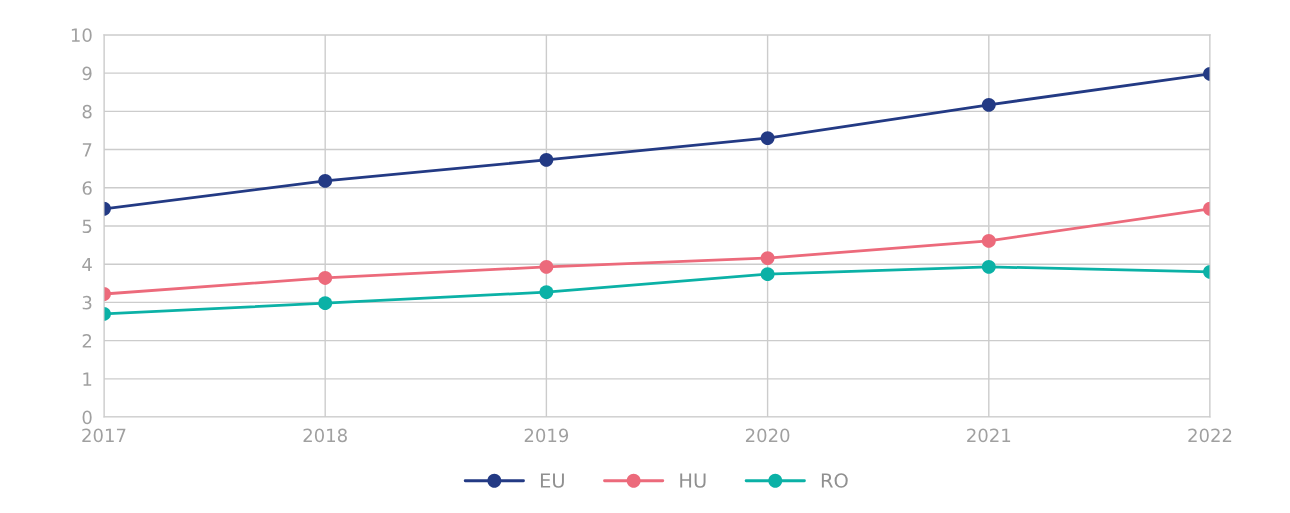 The height and width of the screenshot is (513, 1290). Describe the element at coordinates (87, 226) in the screenshot. I see `y-tick-label: 5` at that location.